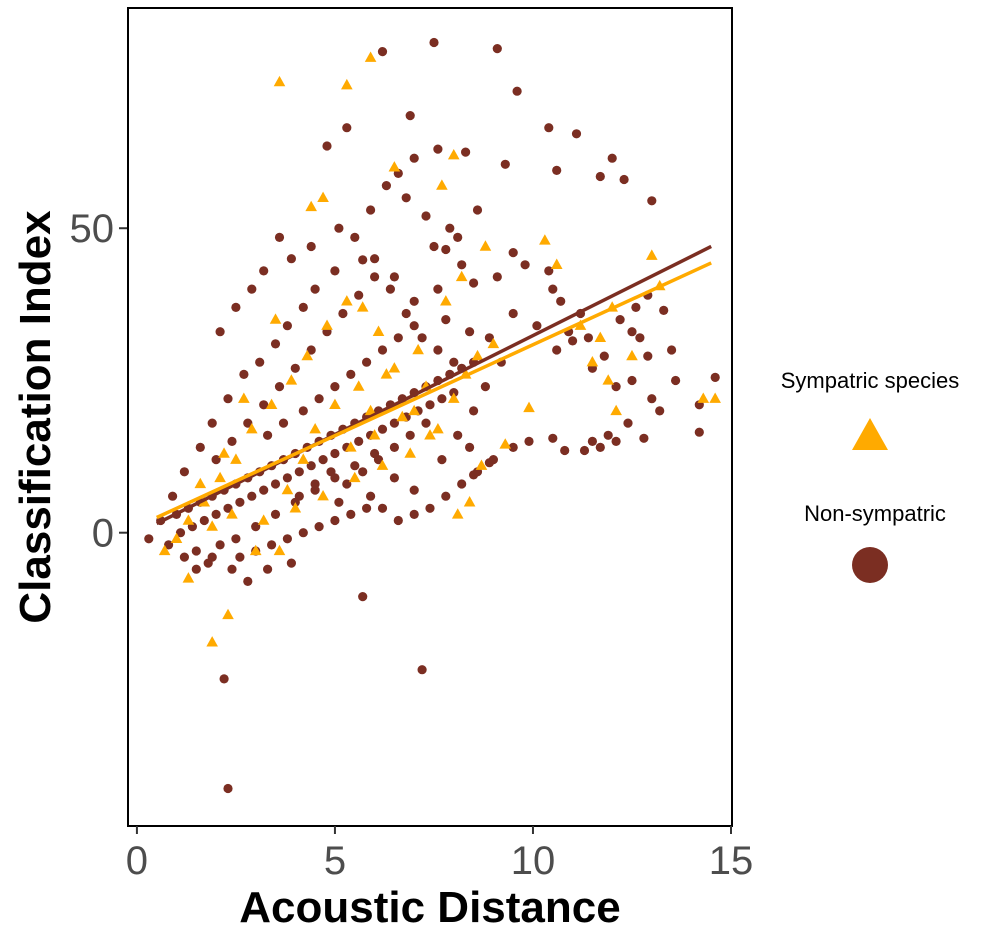 This screenshot has height=926, width=987. I want to click on legend-label-non-sympatric: Non-sympatric, so click(875, 513).